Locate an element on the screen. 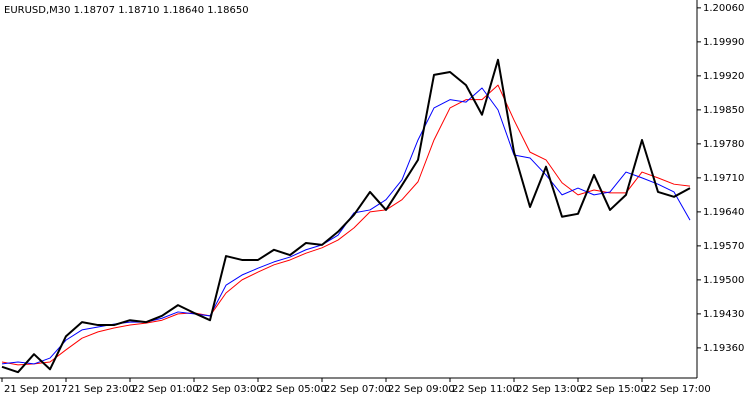  y-tick-label: 1.19710 is located at coordinates (723, 178).